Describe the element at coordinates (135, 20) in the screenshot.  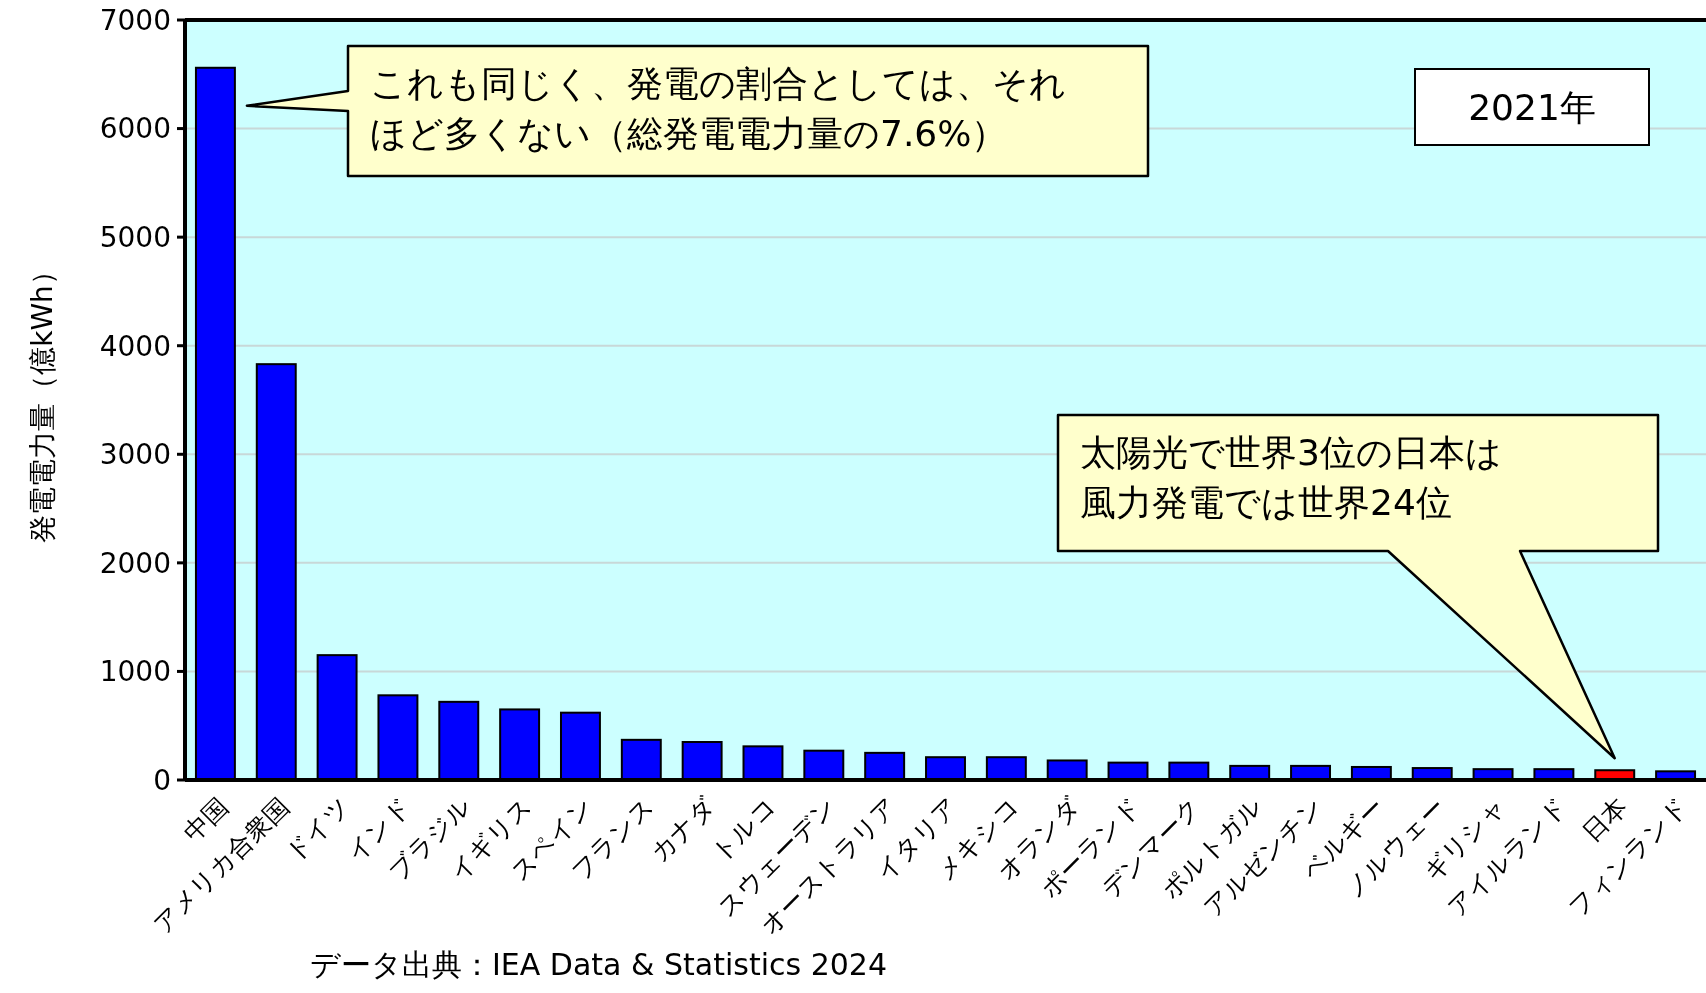
I see `y-tick-label: 7000` at that location.